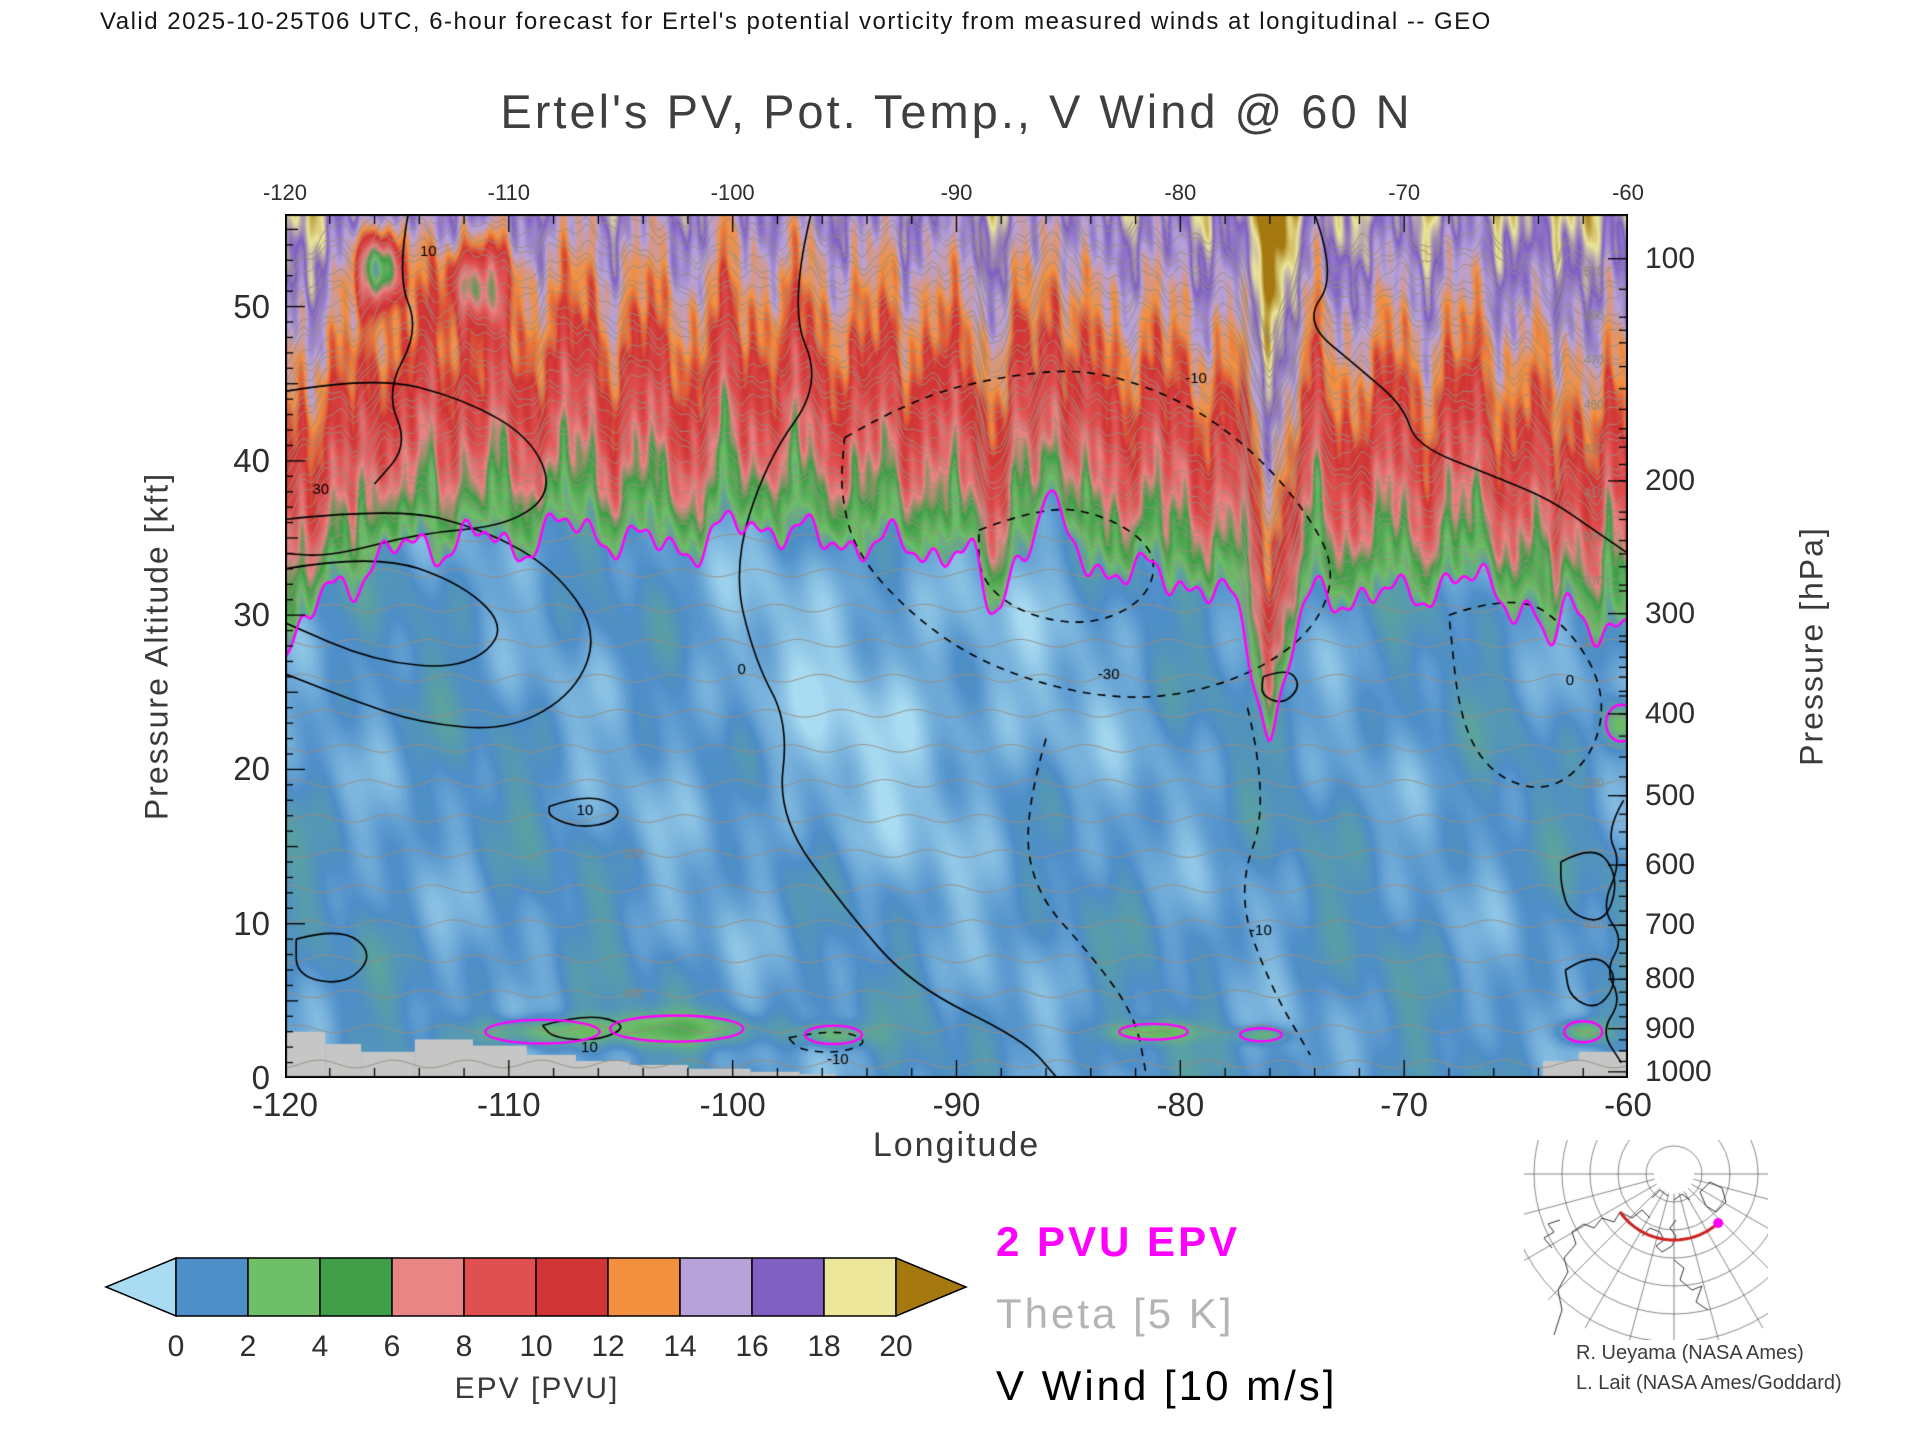  I want to click on x-tick-label-bottom: -110, so click(509, 1104).